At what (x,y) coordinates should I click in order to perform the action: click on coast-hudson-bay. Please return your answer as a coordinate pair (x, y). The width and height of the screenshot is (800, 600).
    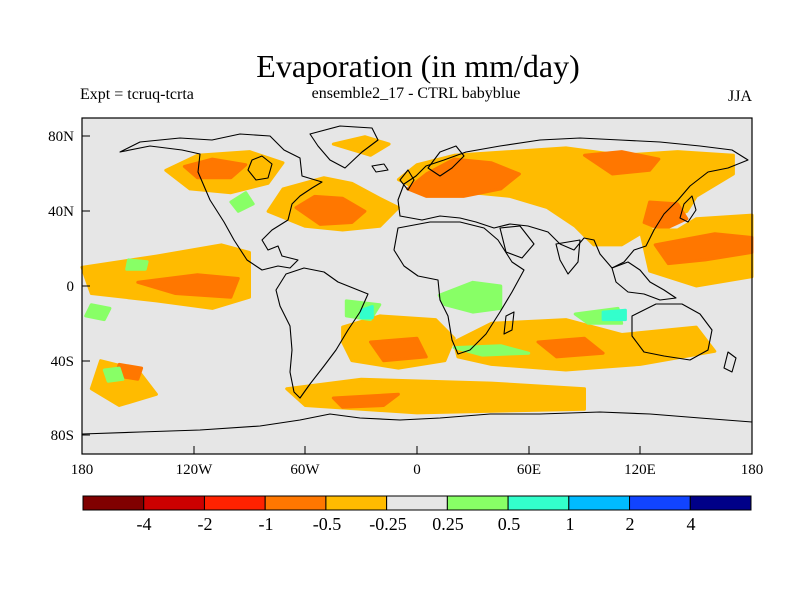
    Looking at the image, I should click on (260, 168).